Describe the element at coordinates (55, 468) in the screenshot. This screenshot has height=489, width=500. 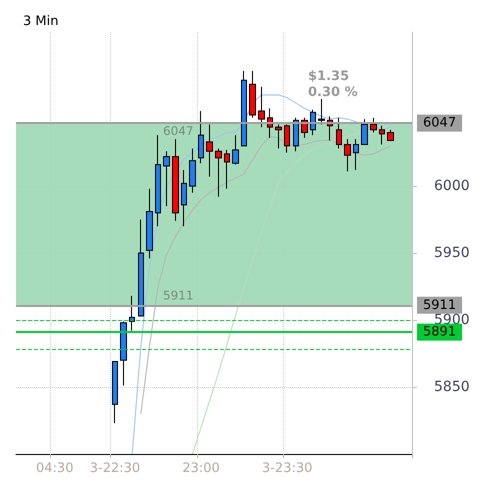
I see `x-tick-label: 04:30` at that location.